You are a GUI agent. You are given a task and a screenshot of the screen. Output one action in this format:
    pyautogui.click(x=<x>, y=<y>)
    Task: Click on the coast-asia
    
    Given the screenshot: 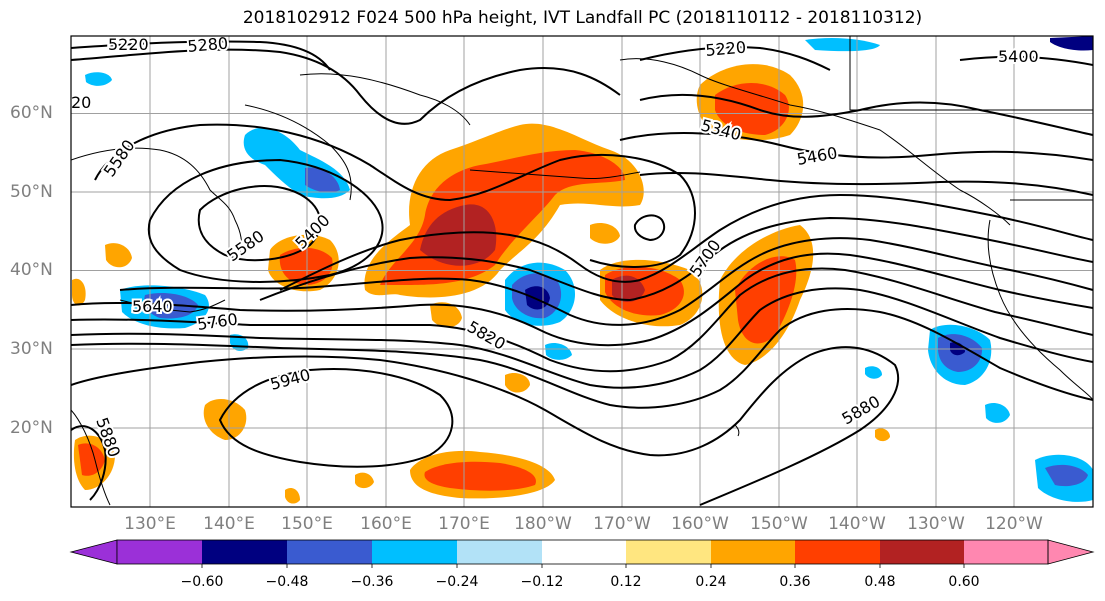 What is the action you would take?
    pyautogui.click(x=156, y=201)
    